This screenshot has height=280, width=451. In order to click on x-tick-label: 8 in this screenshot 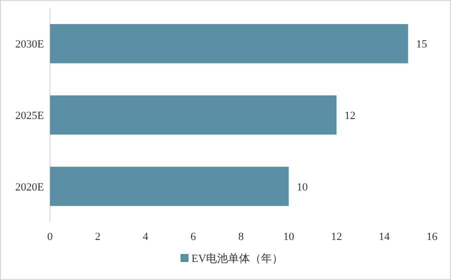, I will do `click(241, 237)`.